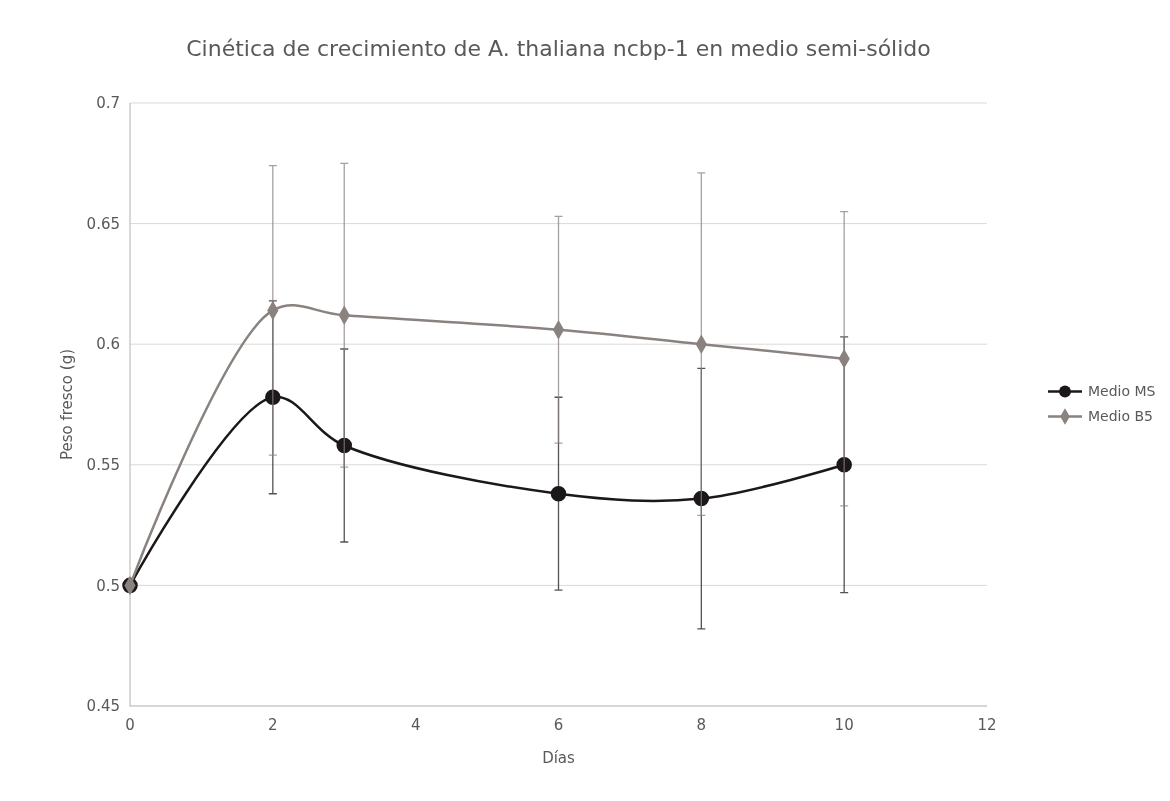 This screenshot has height=801, width=1170. I want to click on x-tick-label: 2, so click(273, 725).